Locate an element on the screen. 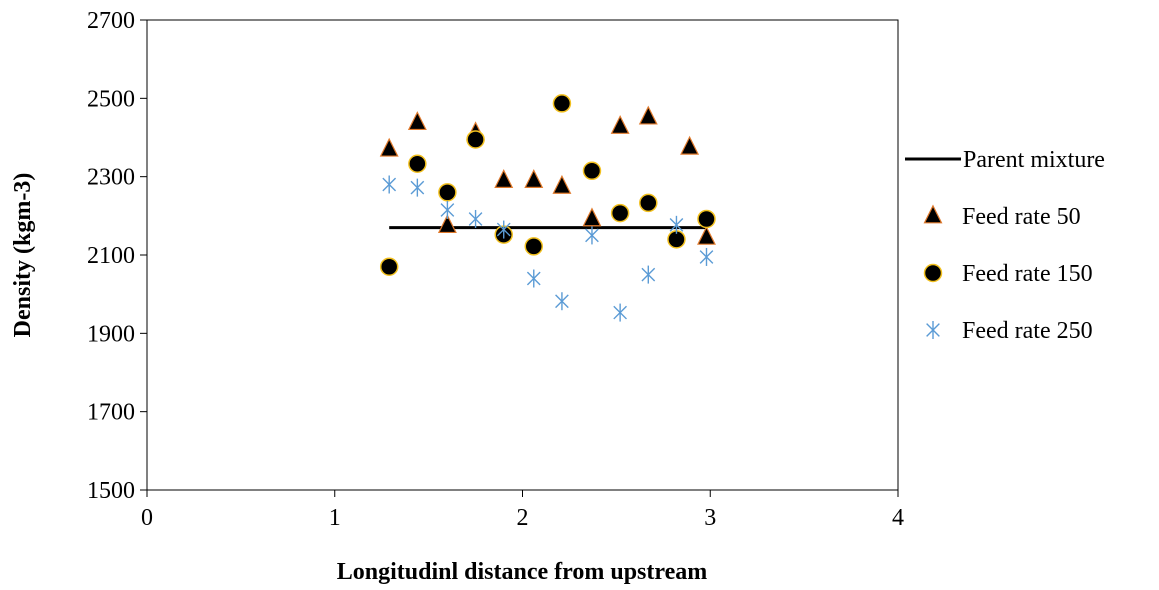 Image resolution: width=1159 pixels, height=590 pixels. legend-label-feed-rate-50: Feed rate 50 is located at coordinates (1021, 217).